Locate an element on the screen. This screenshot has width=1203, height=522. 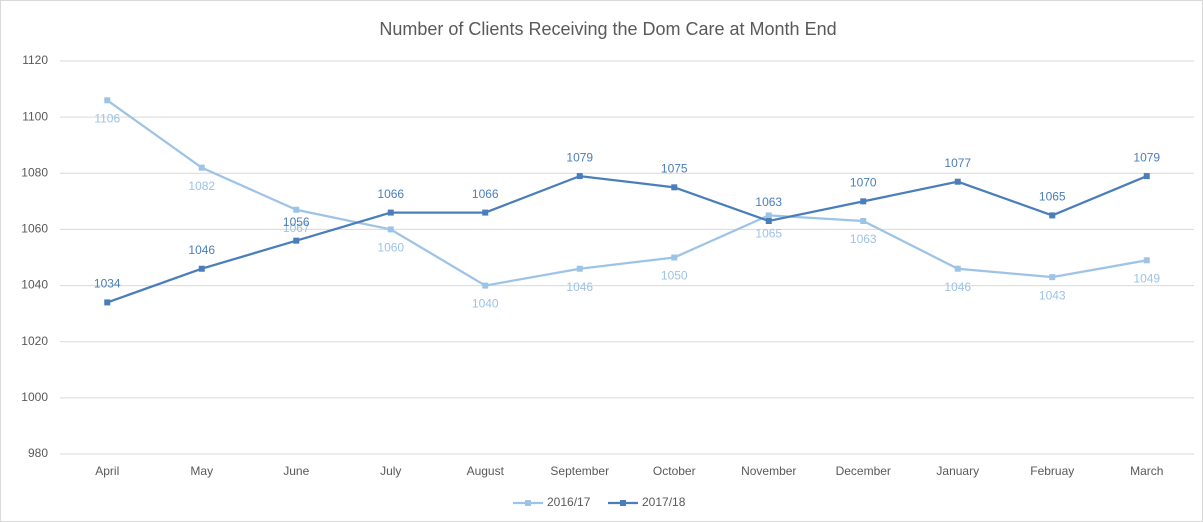
data-label: 1043 is located at coordinates (1052, 295).